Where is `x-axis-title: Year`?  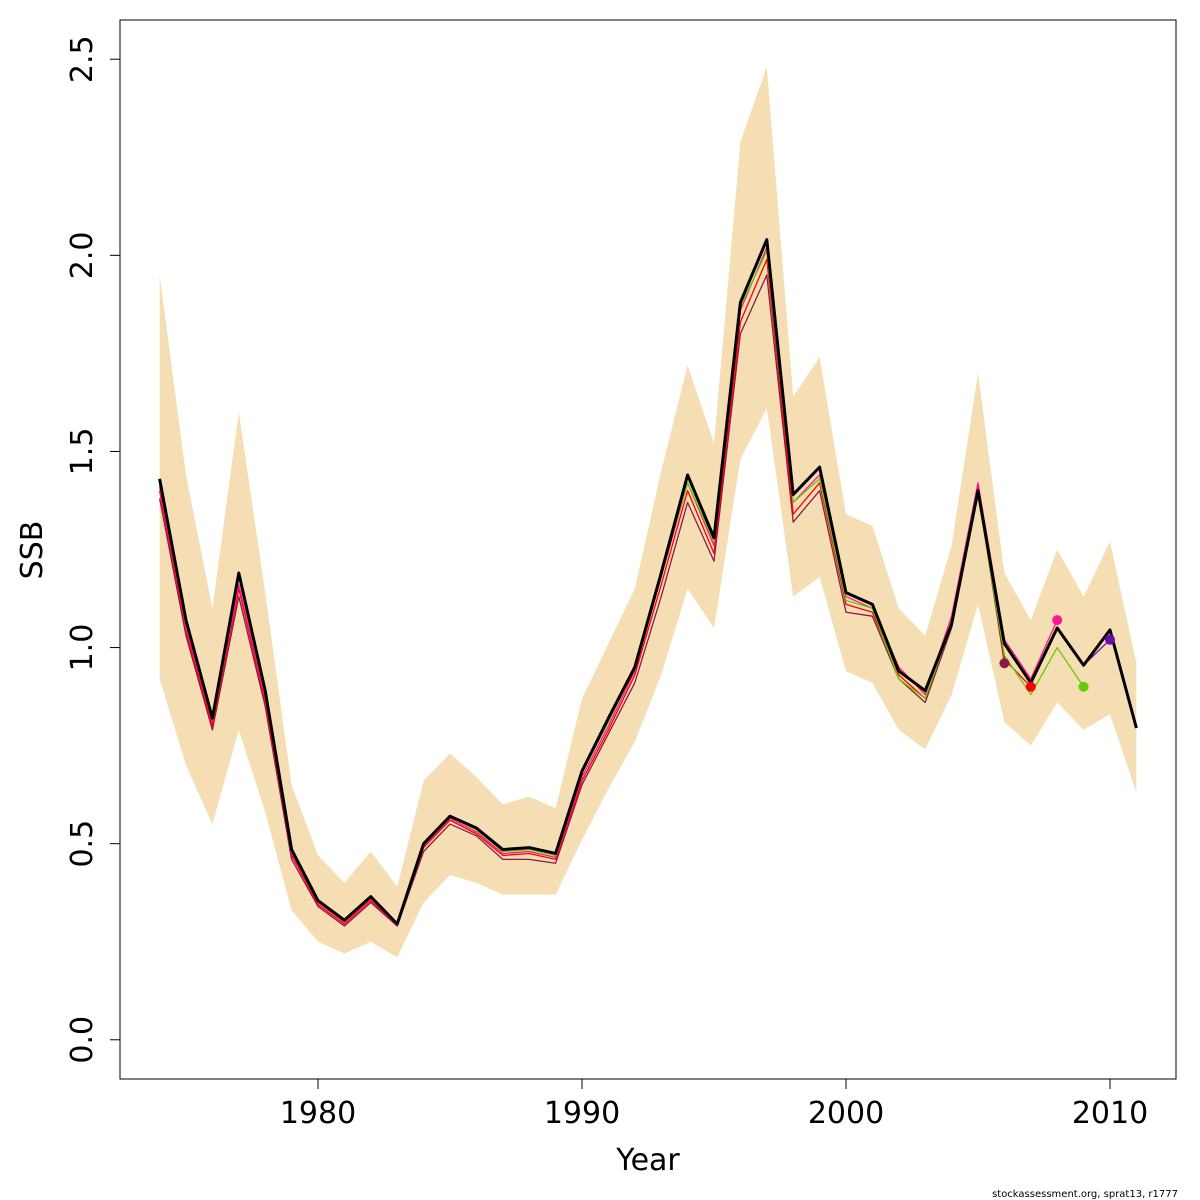 x-axis-title: Year is located at coordinates (647, 1160).